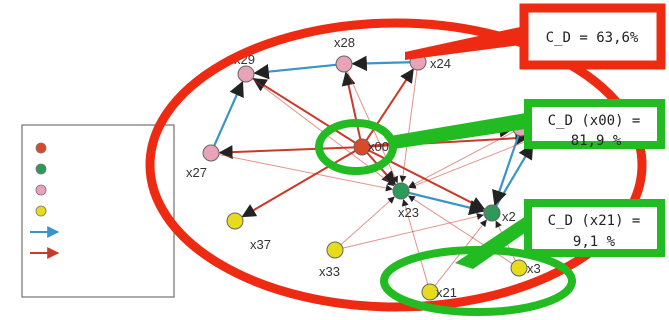  What do you see at coordinates (381, 63) in the screenshot?
I see `edge-x24-x28` at bounding box center [381, 63].